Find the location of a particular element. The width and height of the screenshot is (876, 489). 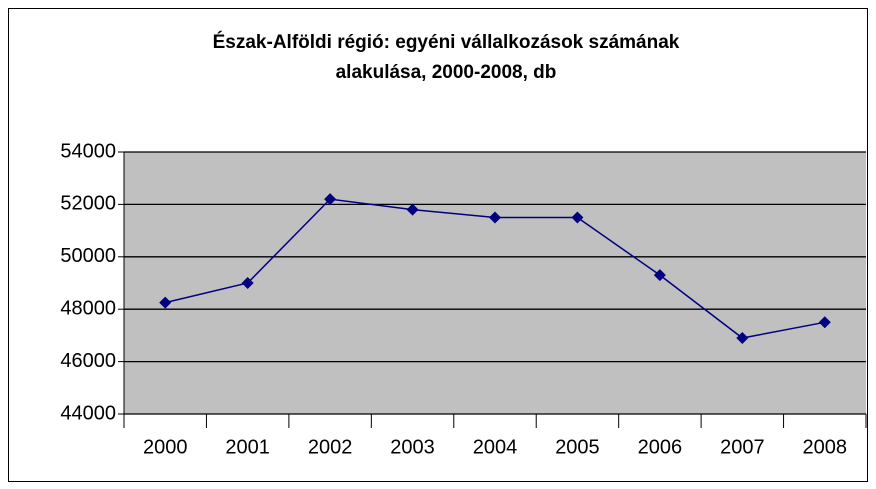

x-tick-label: 2006 is located at coordinates (660, 447).